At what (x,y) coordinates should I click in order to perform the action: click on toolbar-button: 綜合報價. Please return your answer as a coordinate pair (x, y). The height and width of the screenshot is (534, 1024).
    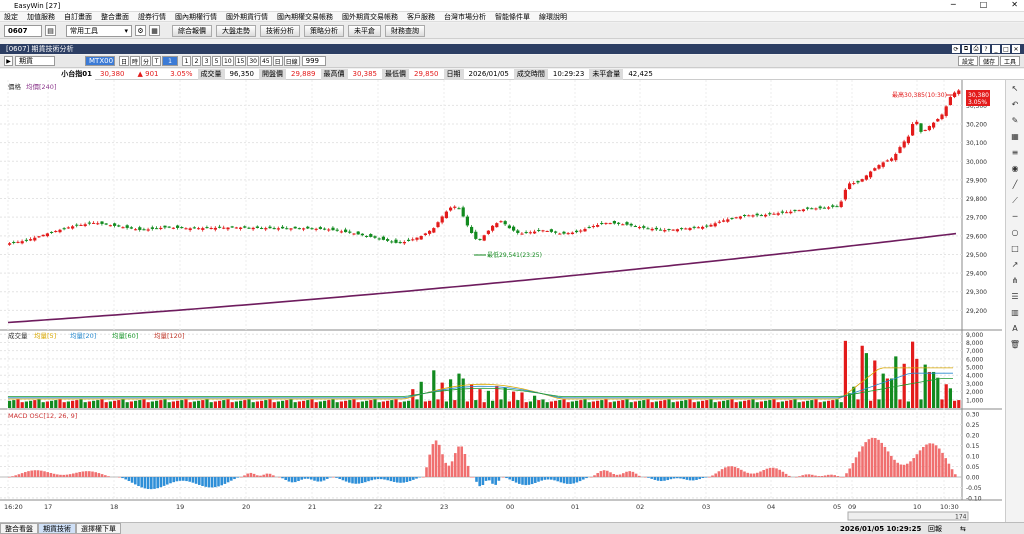
    Looking at the image, I should click on (192, 30).